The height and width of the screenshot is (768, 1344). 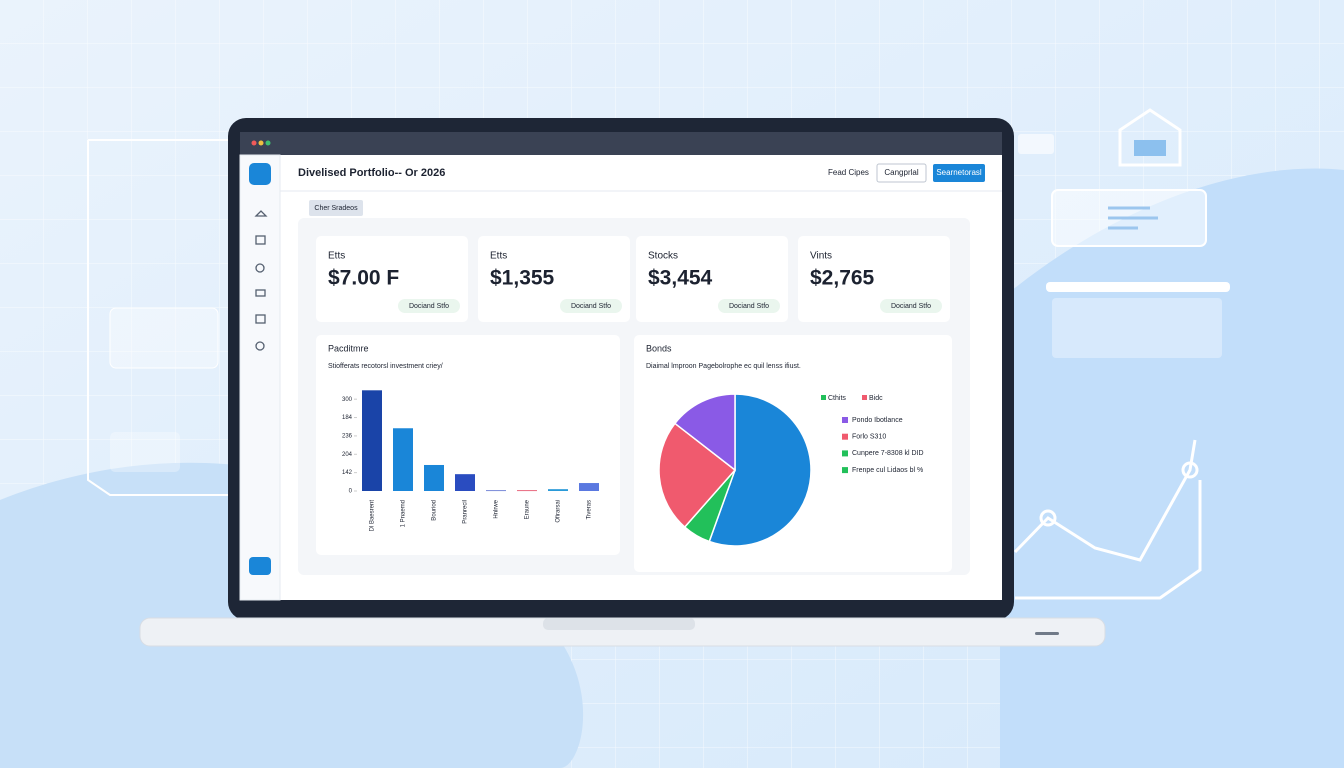 I want to click on sidebar, so click(x=260, y=377).